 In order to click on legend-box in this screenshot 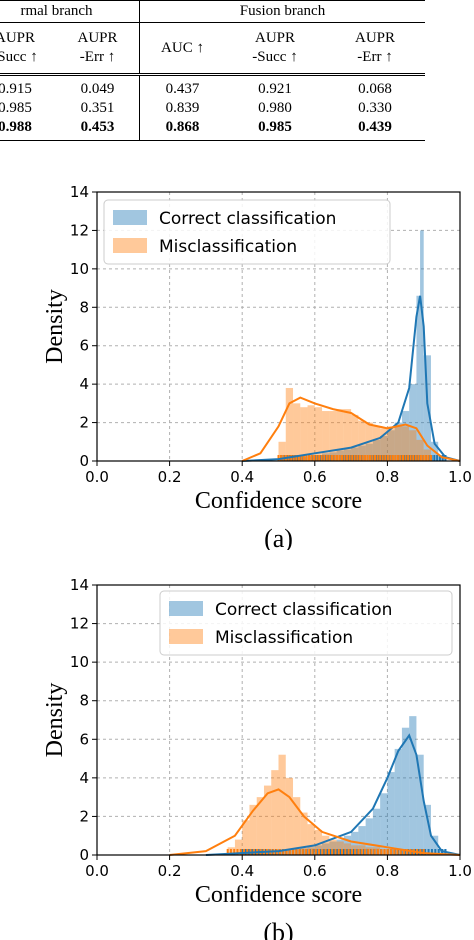, I will do `click(306, 623)`.